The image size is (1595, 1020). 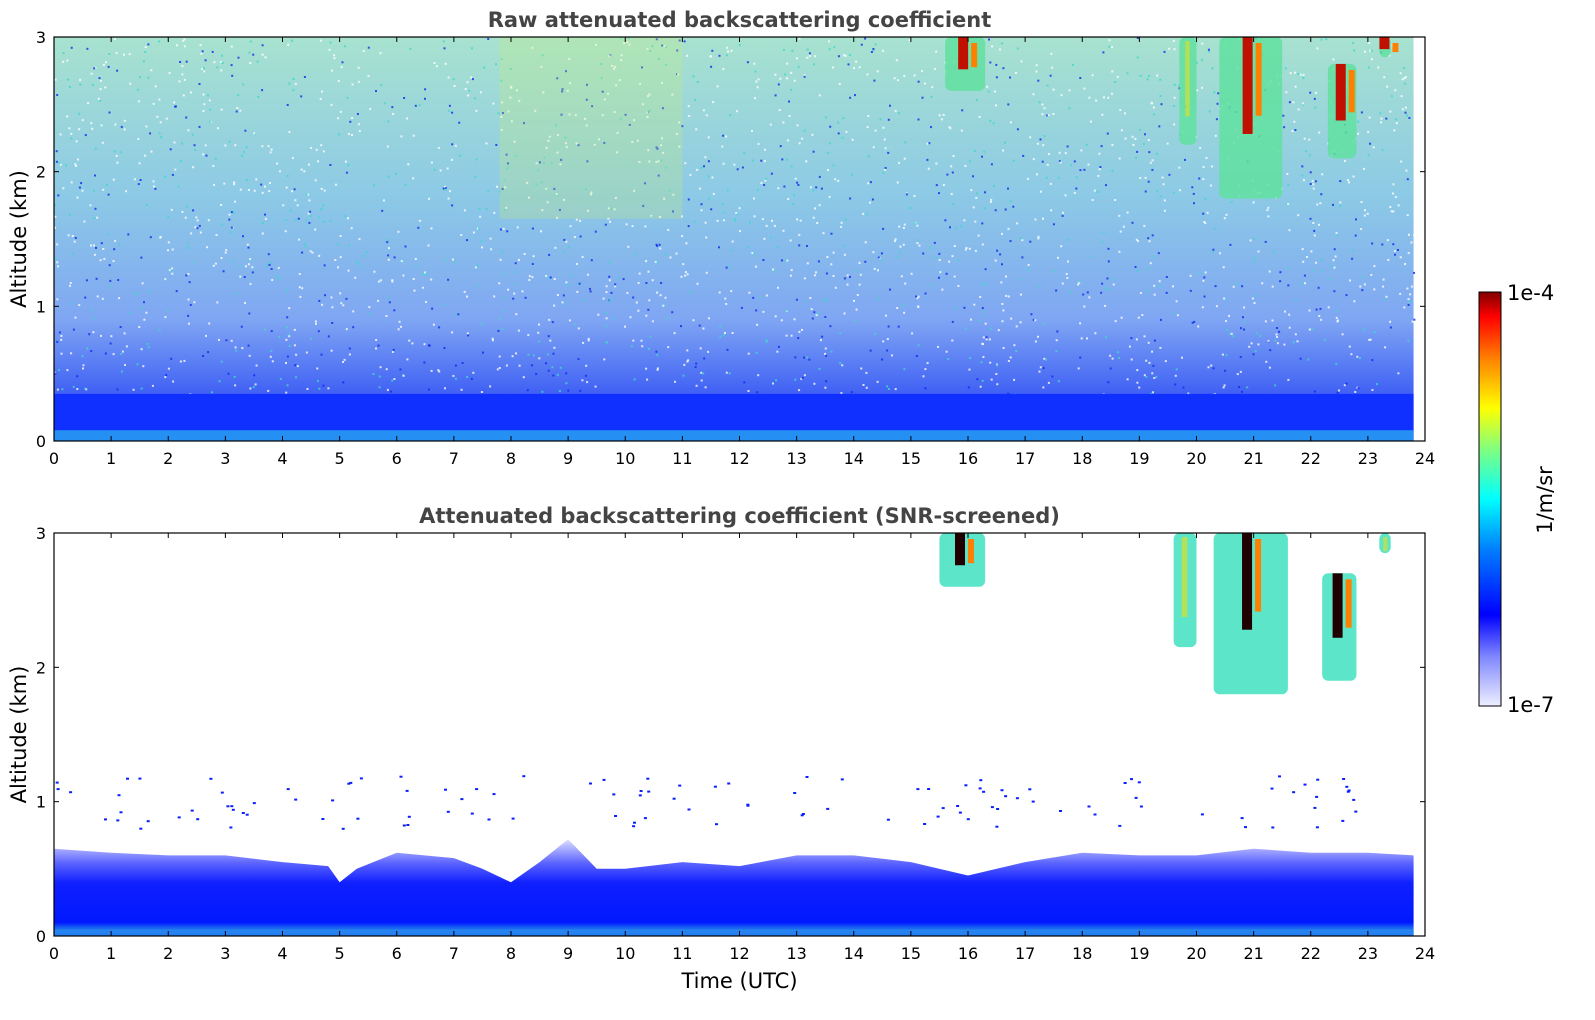 I want to click on cloud, so click(x=1389, y=47).